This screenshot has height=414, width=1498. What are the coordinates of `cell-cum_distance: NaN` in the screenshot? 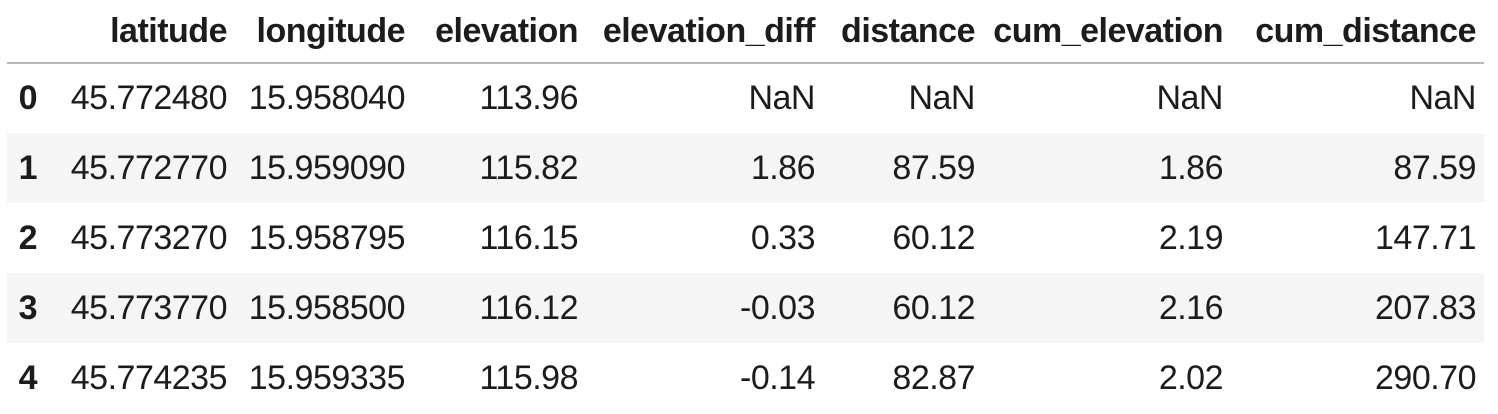 It's located at (1442, 98).